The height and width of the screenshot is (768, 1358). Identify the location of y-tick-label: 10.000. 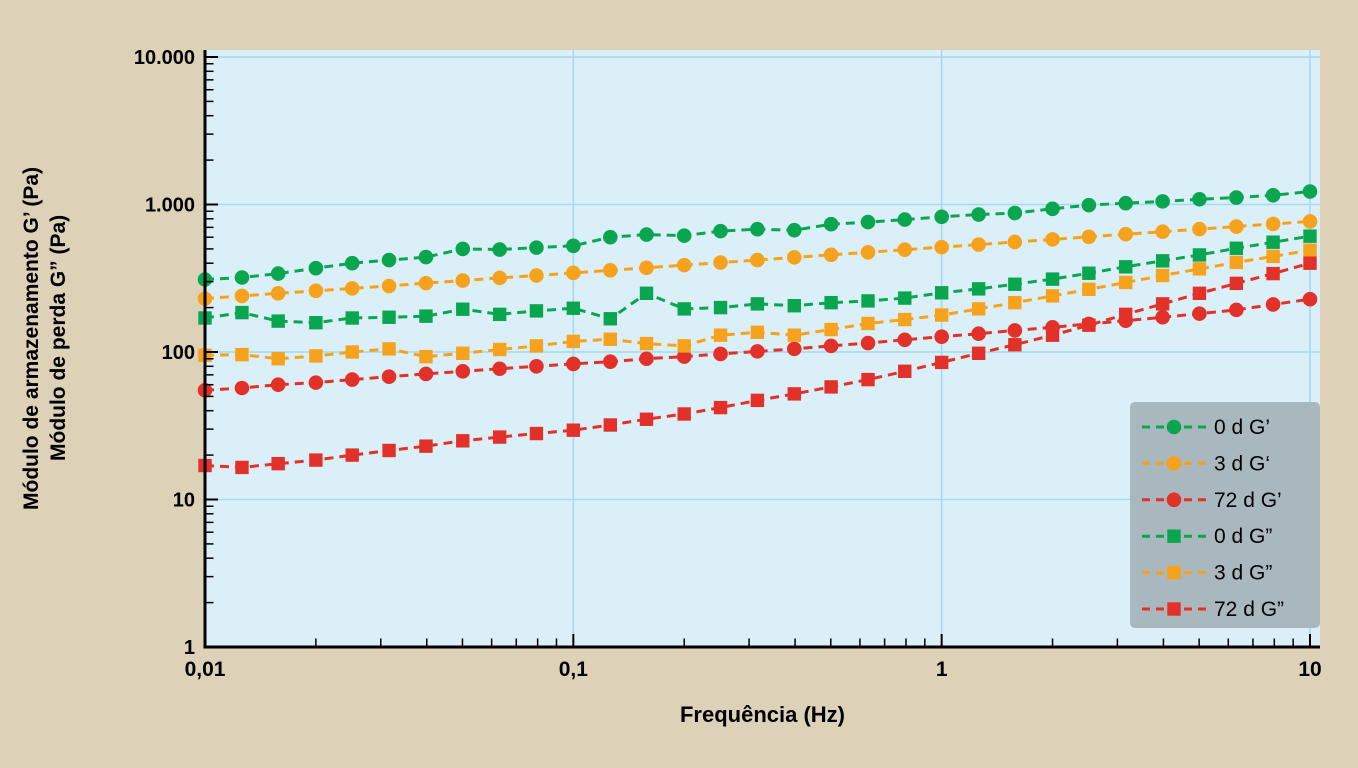
(164, 58).